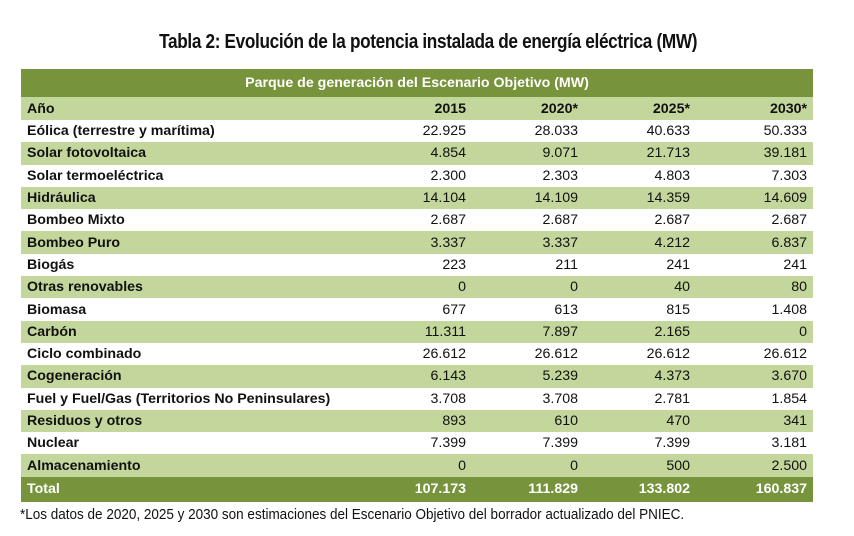 Image resolution: width=854 pixels, height=536 pixels. What do you see at coordinates (640, 175) in the screenshot?
I see `value-2025-cell: 4.803` at bounding box center [640, 175].